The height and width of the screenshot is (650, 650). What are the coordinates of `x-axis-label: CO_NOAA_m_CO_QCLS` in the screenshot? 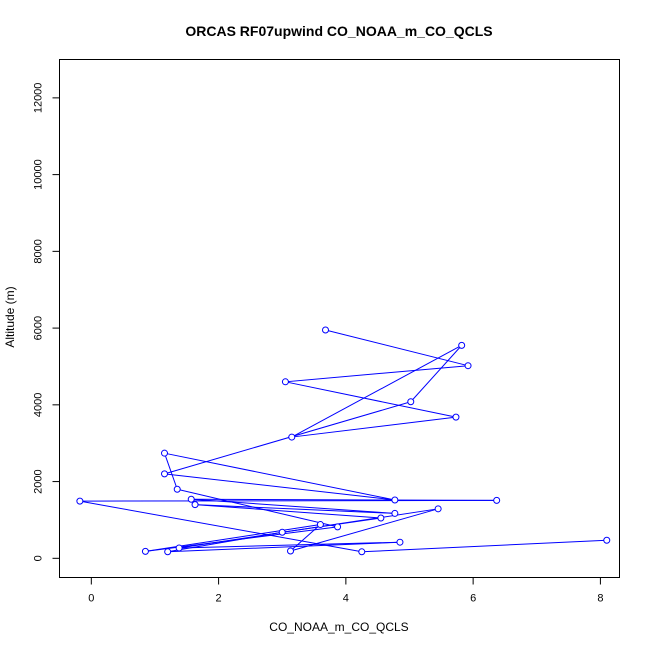 It's located at (338, 627).